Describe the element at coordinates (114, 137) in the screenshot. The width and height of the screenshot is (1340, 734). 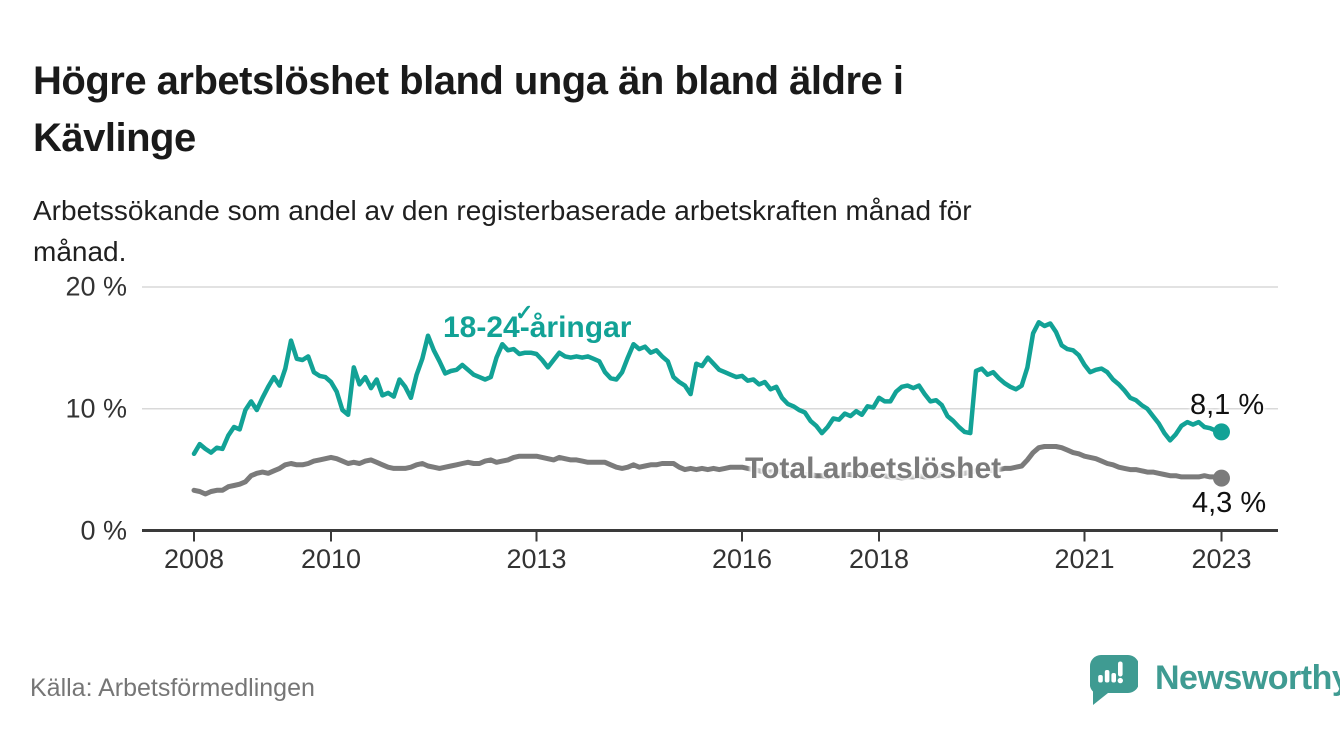
I see `title-line-2: Kävlinge` at that location.